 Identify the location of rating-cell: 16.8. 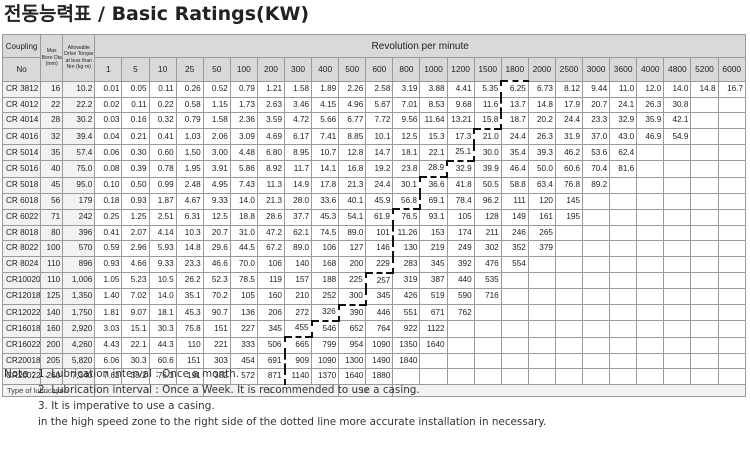
(352, 169).